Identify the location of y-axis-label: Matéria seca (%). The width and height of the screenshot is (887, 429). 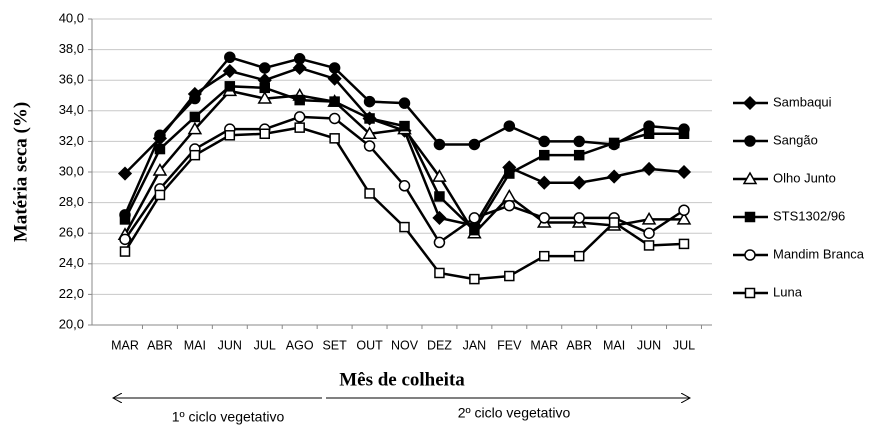
(20, 172).